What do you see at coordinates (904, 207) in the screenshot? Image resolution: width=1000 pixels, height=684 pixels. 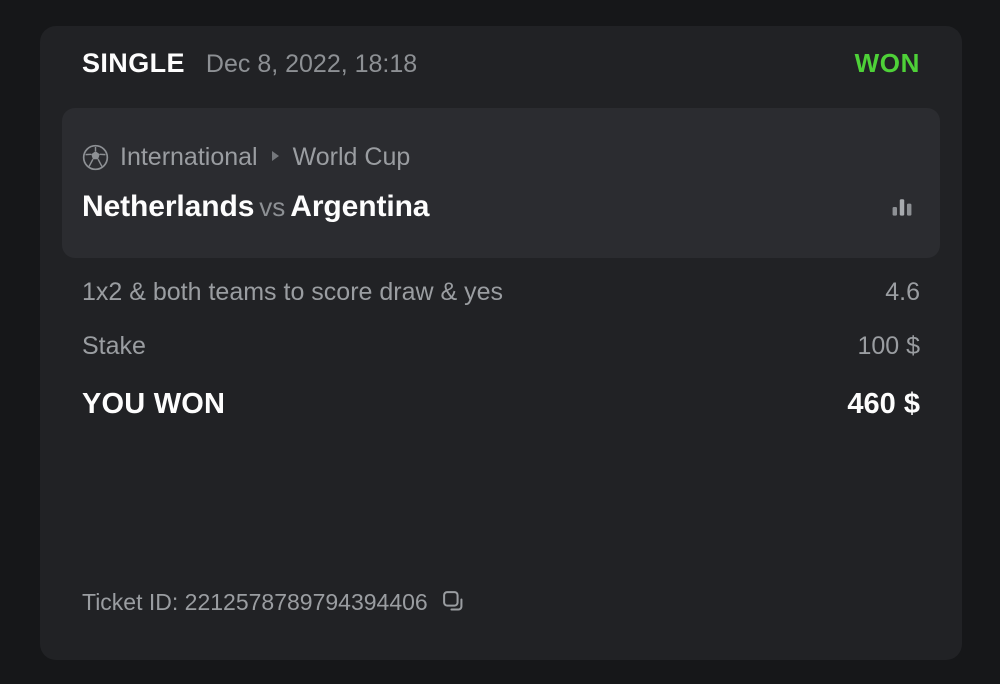 I see `bar-chart-icon` at bounding box center [904, 207].